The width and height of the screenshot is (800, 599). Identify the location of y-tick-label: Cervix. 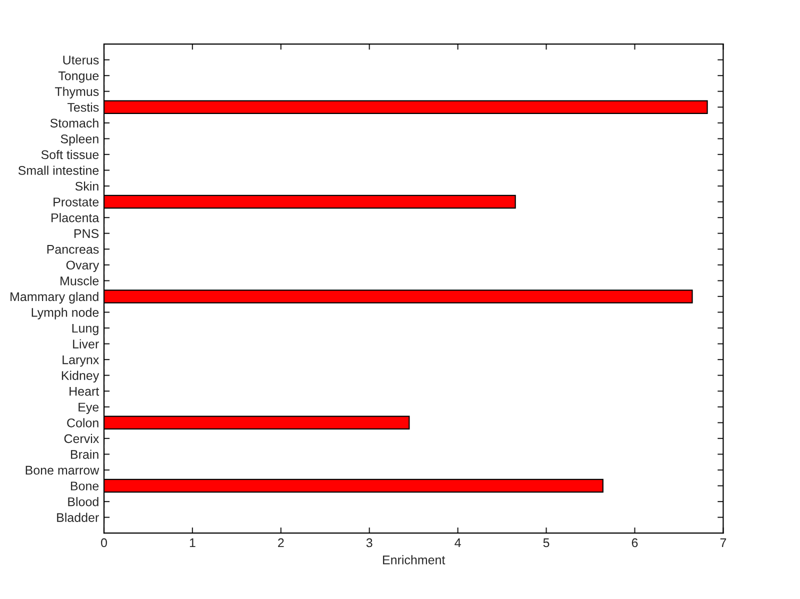
(82, 439).